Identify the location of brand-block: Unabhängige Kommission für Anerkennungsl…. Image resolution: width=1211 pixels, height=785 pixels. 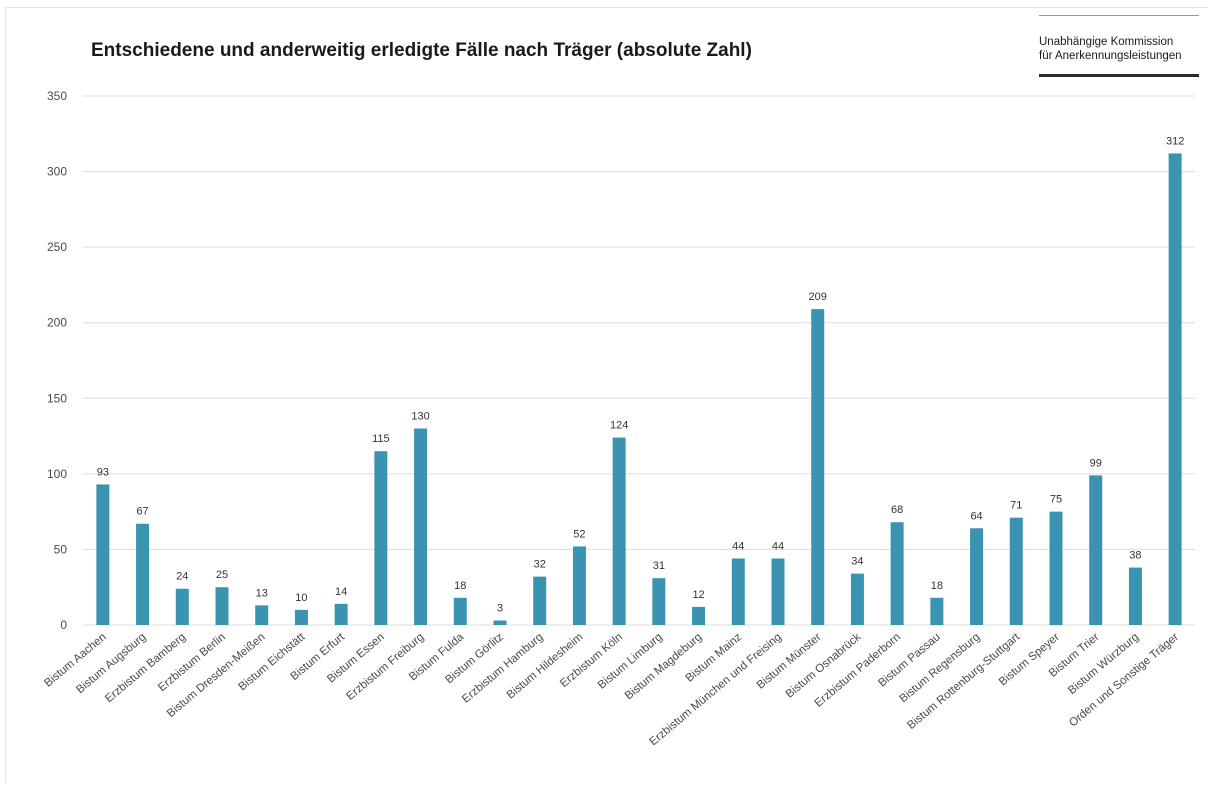
(1119, 46).